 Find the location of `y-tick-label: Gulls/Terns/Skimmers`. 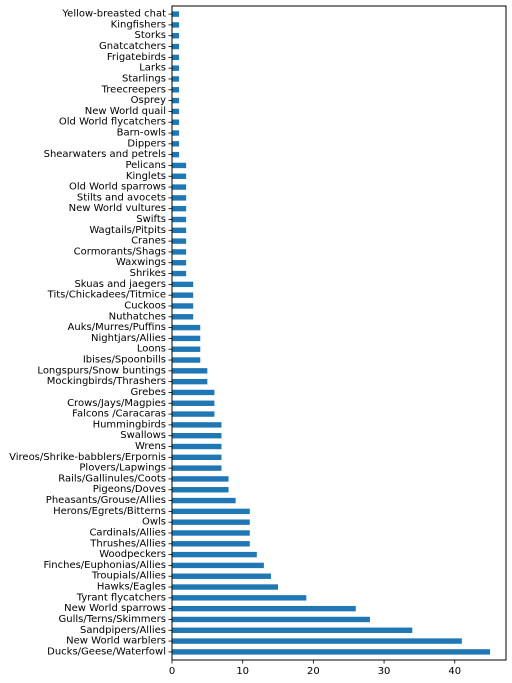

y-tick-label: Gulls/Terns/Skimmers is located at coordinates (112, 619).